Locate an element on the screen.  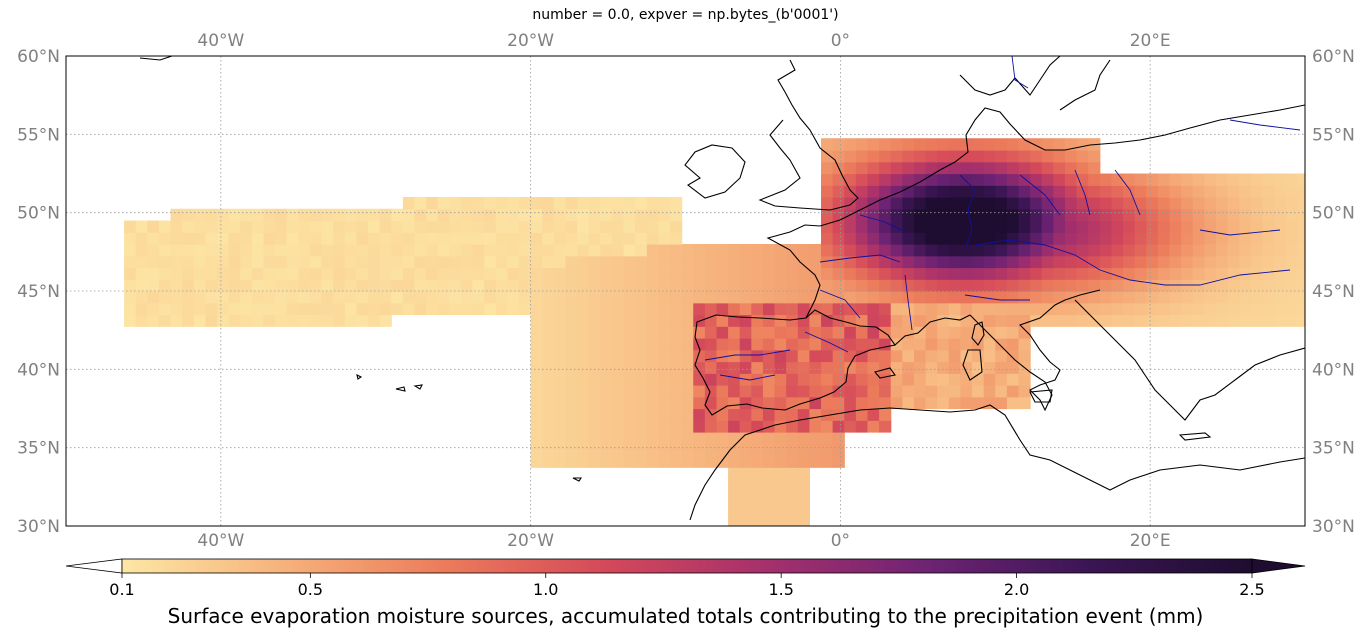
coast-france-south is located at coordinates (932, 330).